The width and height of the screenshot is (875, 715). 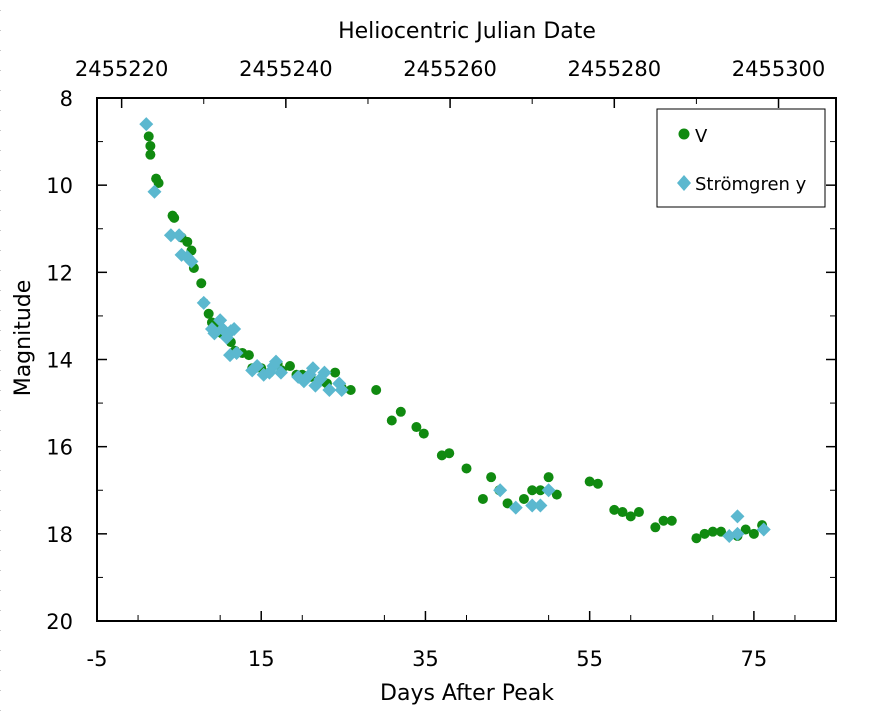 I want to click on legend-label-v: V, so click(x=701, y=136).